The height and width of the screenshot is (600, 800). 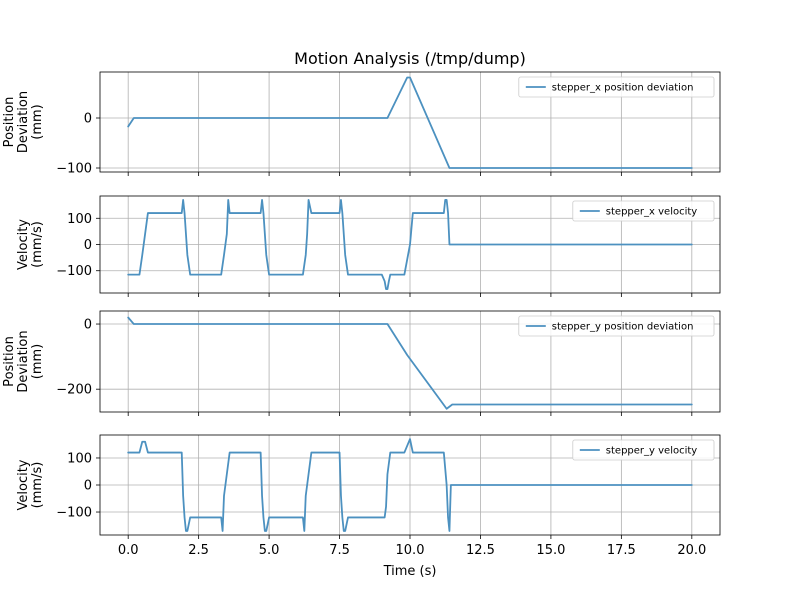 What do you see at coordinates (198, 550) in the screenshot?
I see `x-tick-label: 2.5` at bounding box center [198, 550].